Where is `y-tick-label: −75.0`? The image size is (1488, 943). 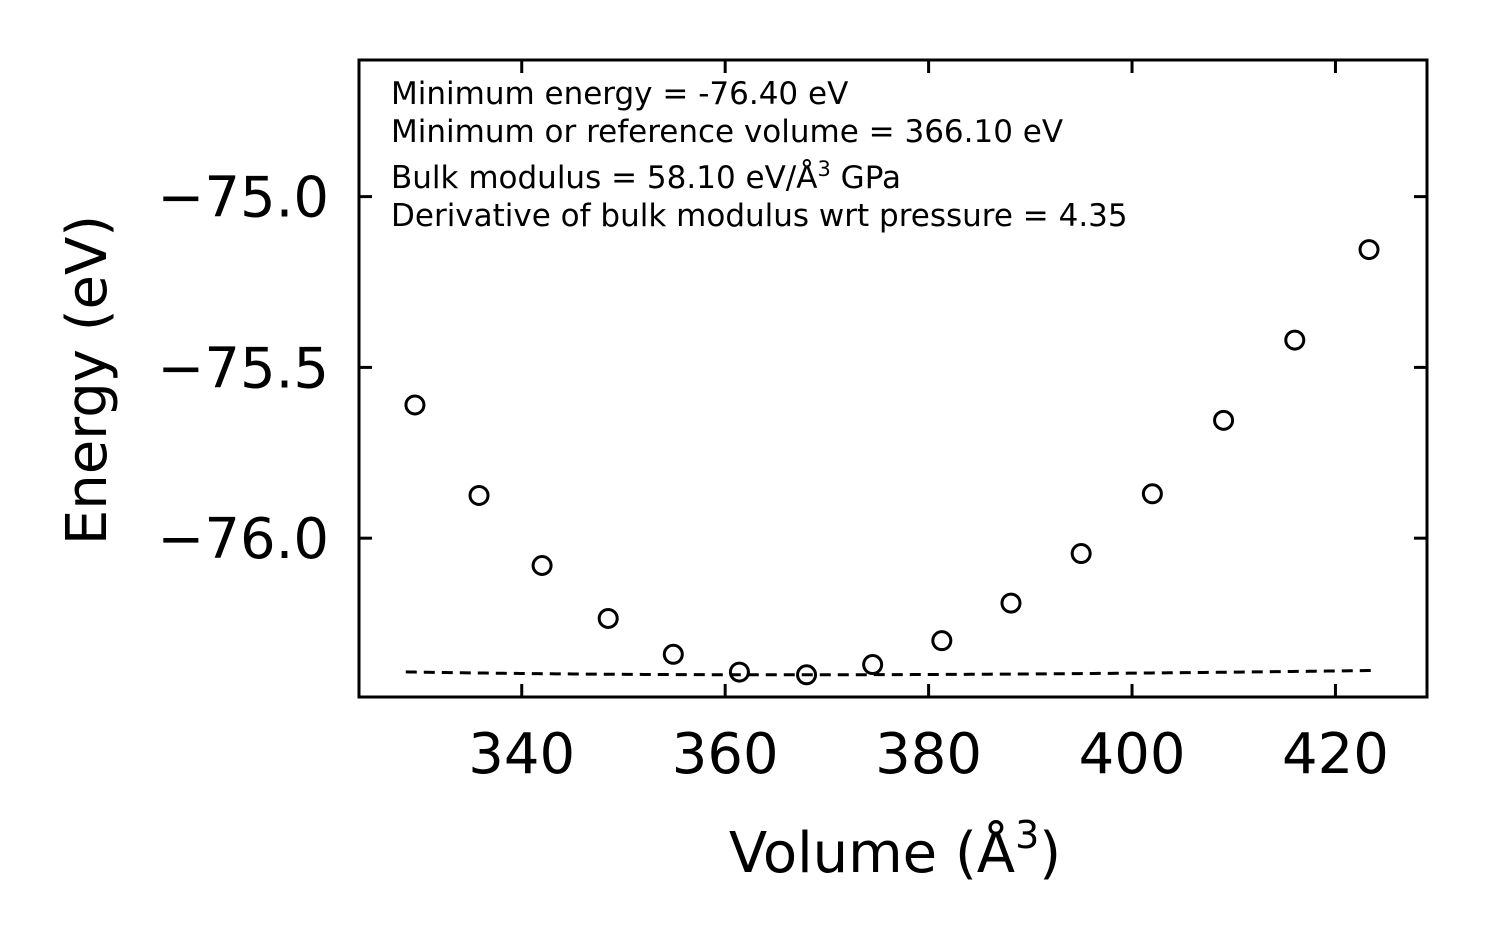
y-tick-label: −75.0 is located at coordinates (243, 198).